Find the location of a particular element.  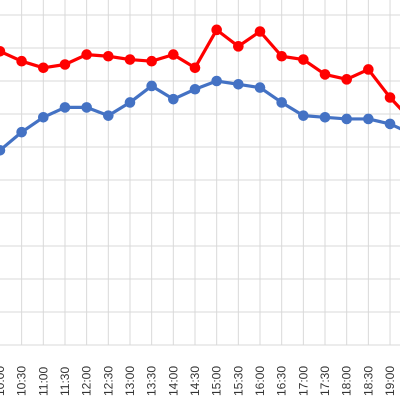

x-tick-label: 15:30 is located at coordinates (238, 381).